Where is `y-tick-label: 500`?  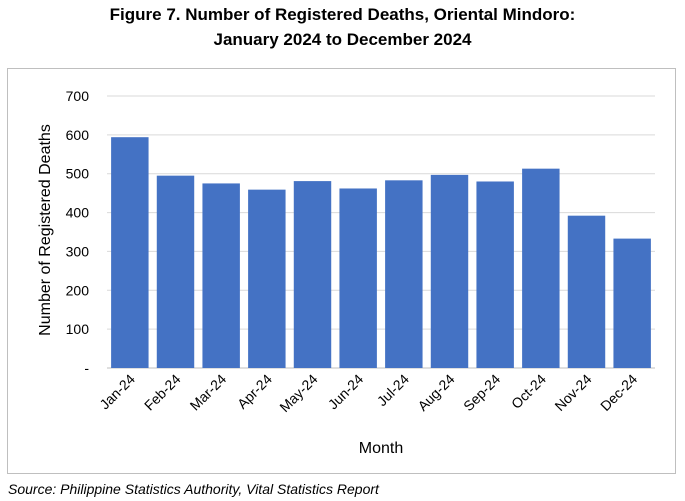 y-tick-label: 500 is located at coordinates (78, 174).